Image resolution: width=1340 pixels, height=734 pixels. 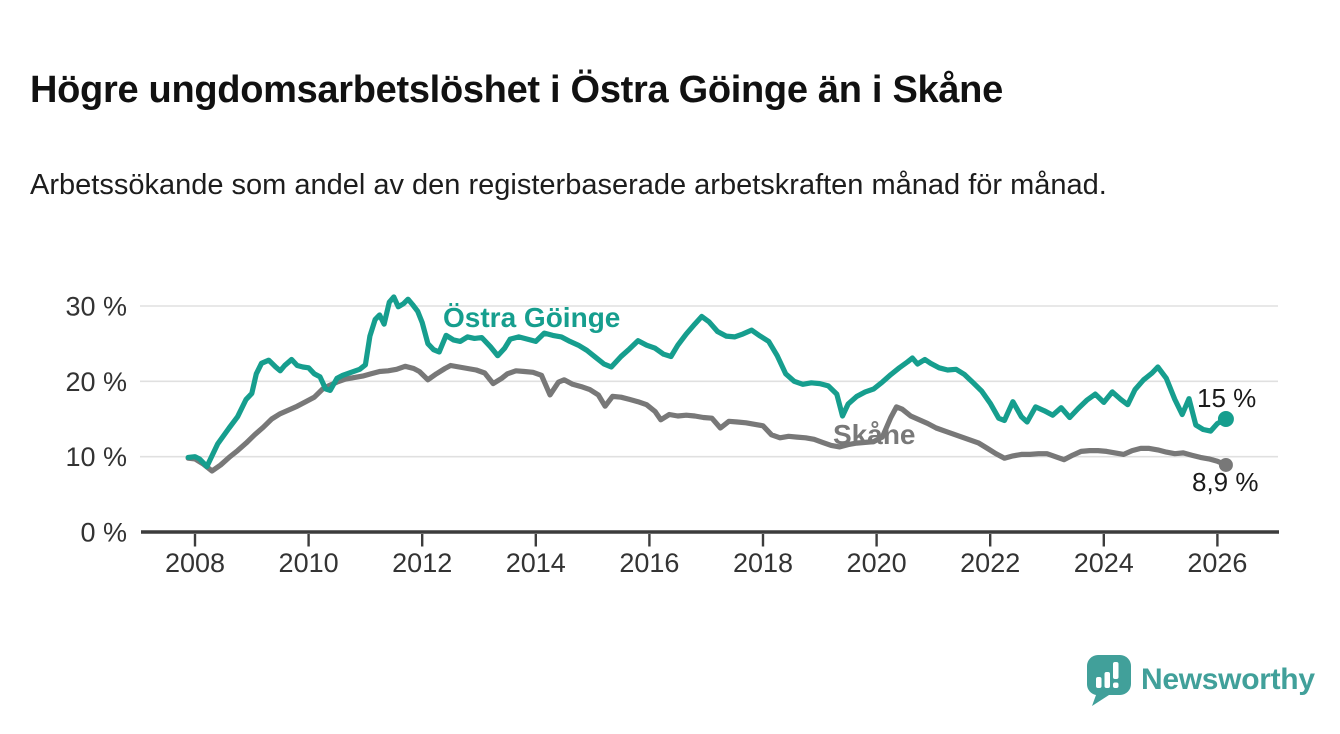 I want to click on x-axis-tick-label: 2012, so click(x=422, y=563).